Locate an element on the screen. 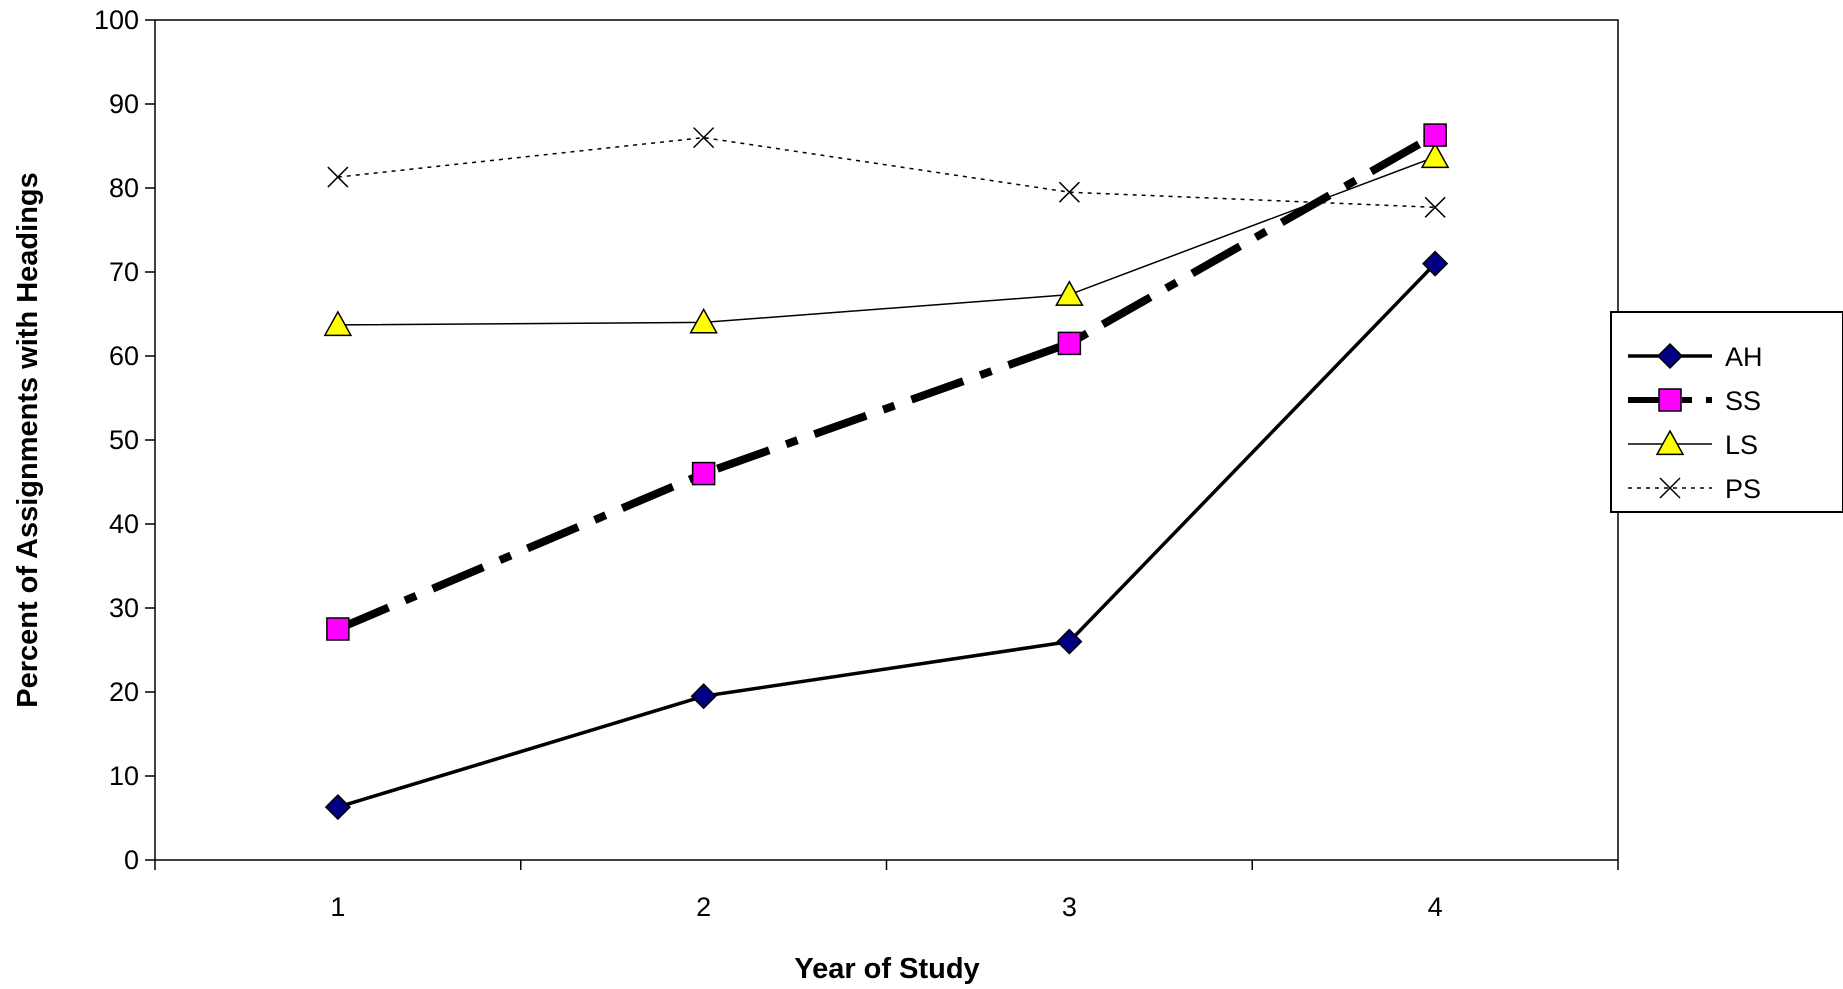  legend-marker-ls is located at coordinates (1670, 442).